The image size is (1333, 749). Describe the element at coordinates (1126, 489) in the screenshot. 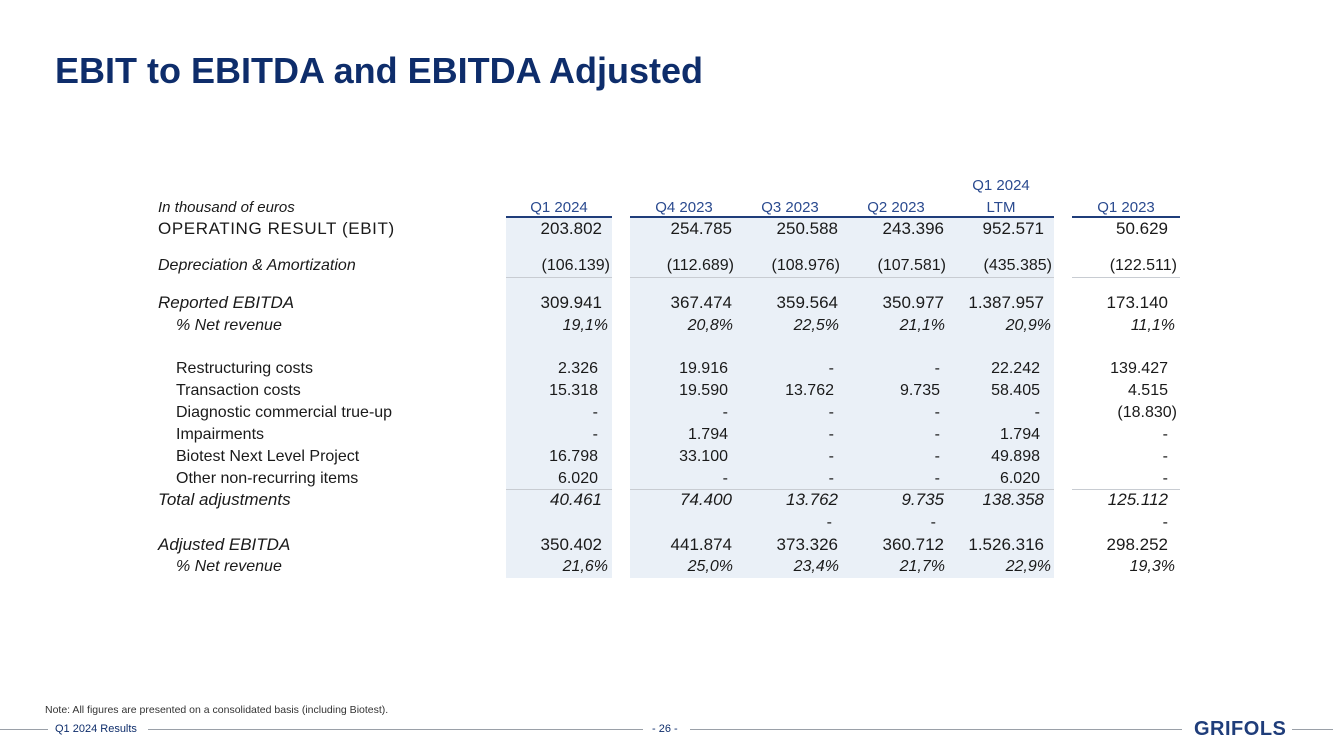

I see `row-divider-total-q1-2023` at that location.